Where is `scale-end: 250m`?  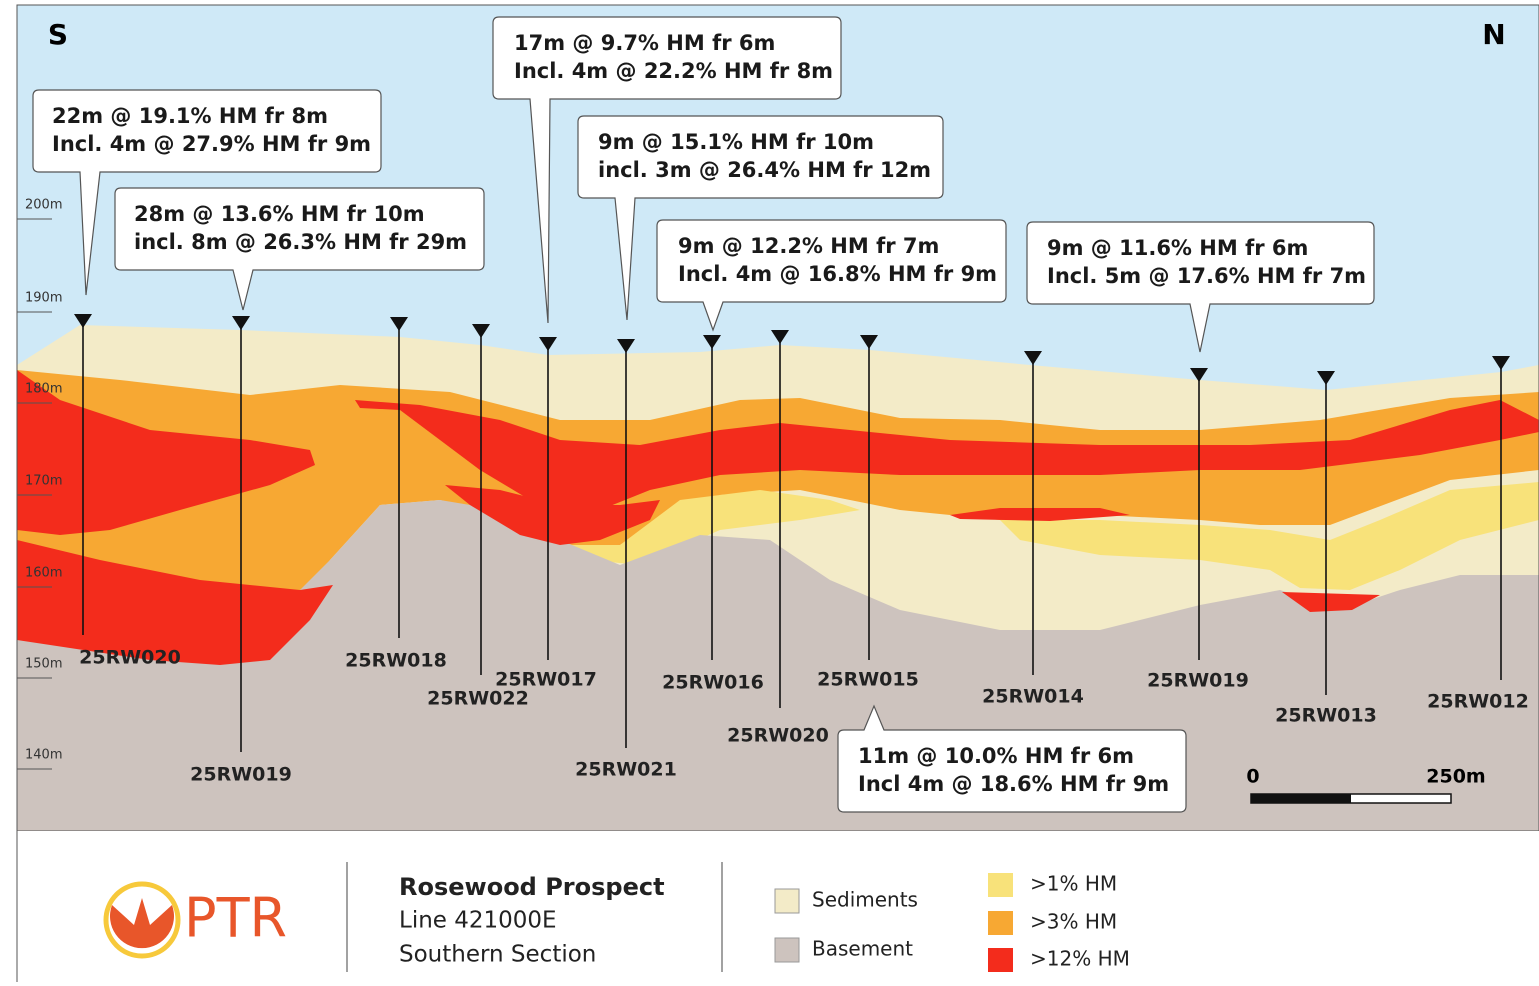
scale-end: 250m is located at coordinates (1455, 777).